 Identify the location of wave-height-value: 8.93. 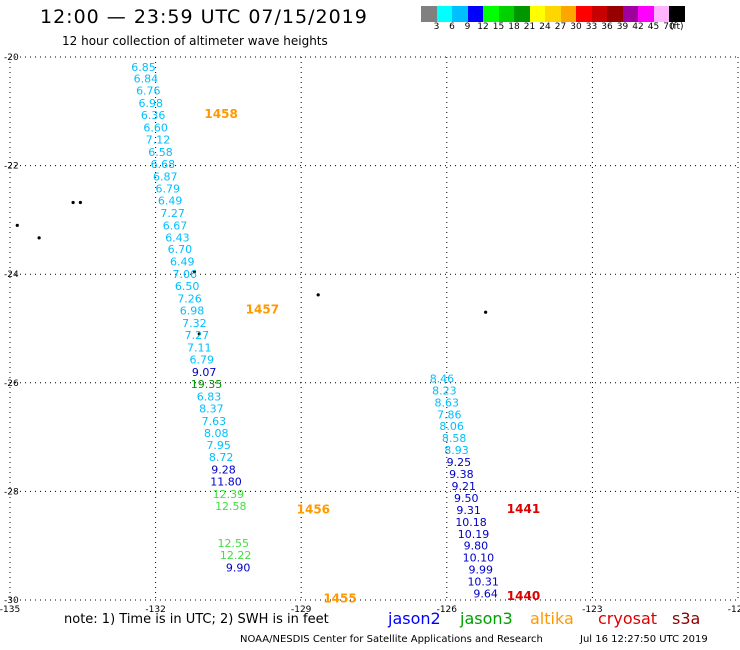
(456, 450).